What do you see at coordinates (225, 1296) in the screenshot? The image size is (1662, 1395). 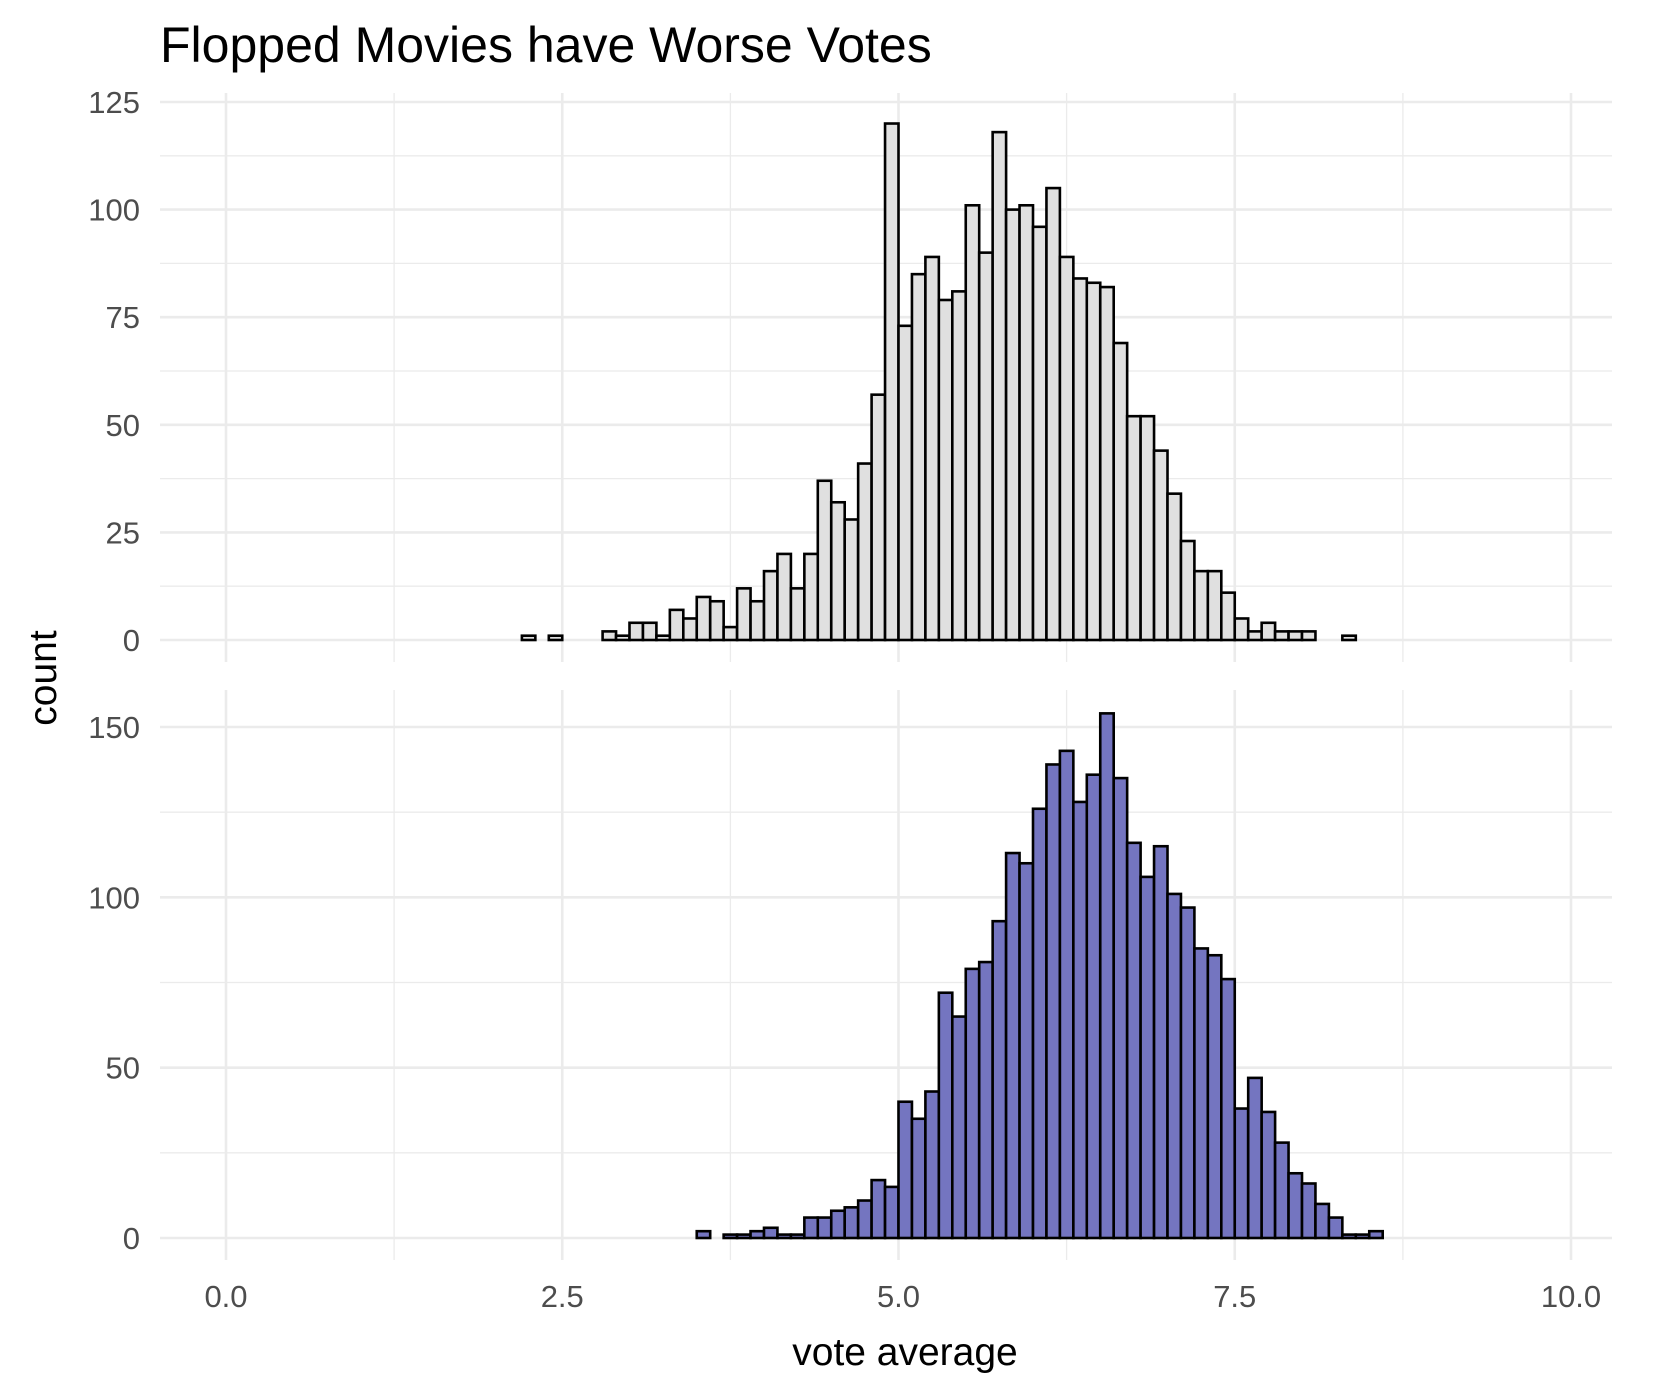 I see `x-tick-label: 0.0` at bounding box center [225, 1296].